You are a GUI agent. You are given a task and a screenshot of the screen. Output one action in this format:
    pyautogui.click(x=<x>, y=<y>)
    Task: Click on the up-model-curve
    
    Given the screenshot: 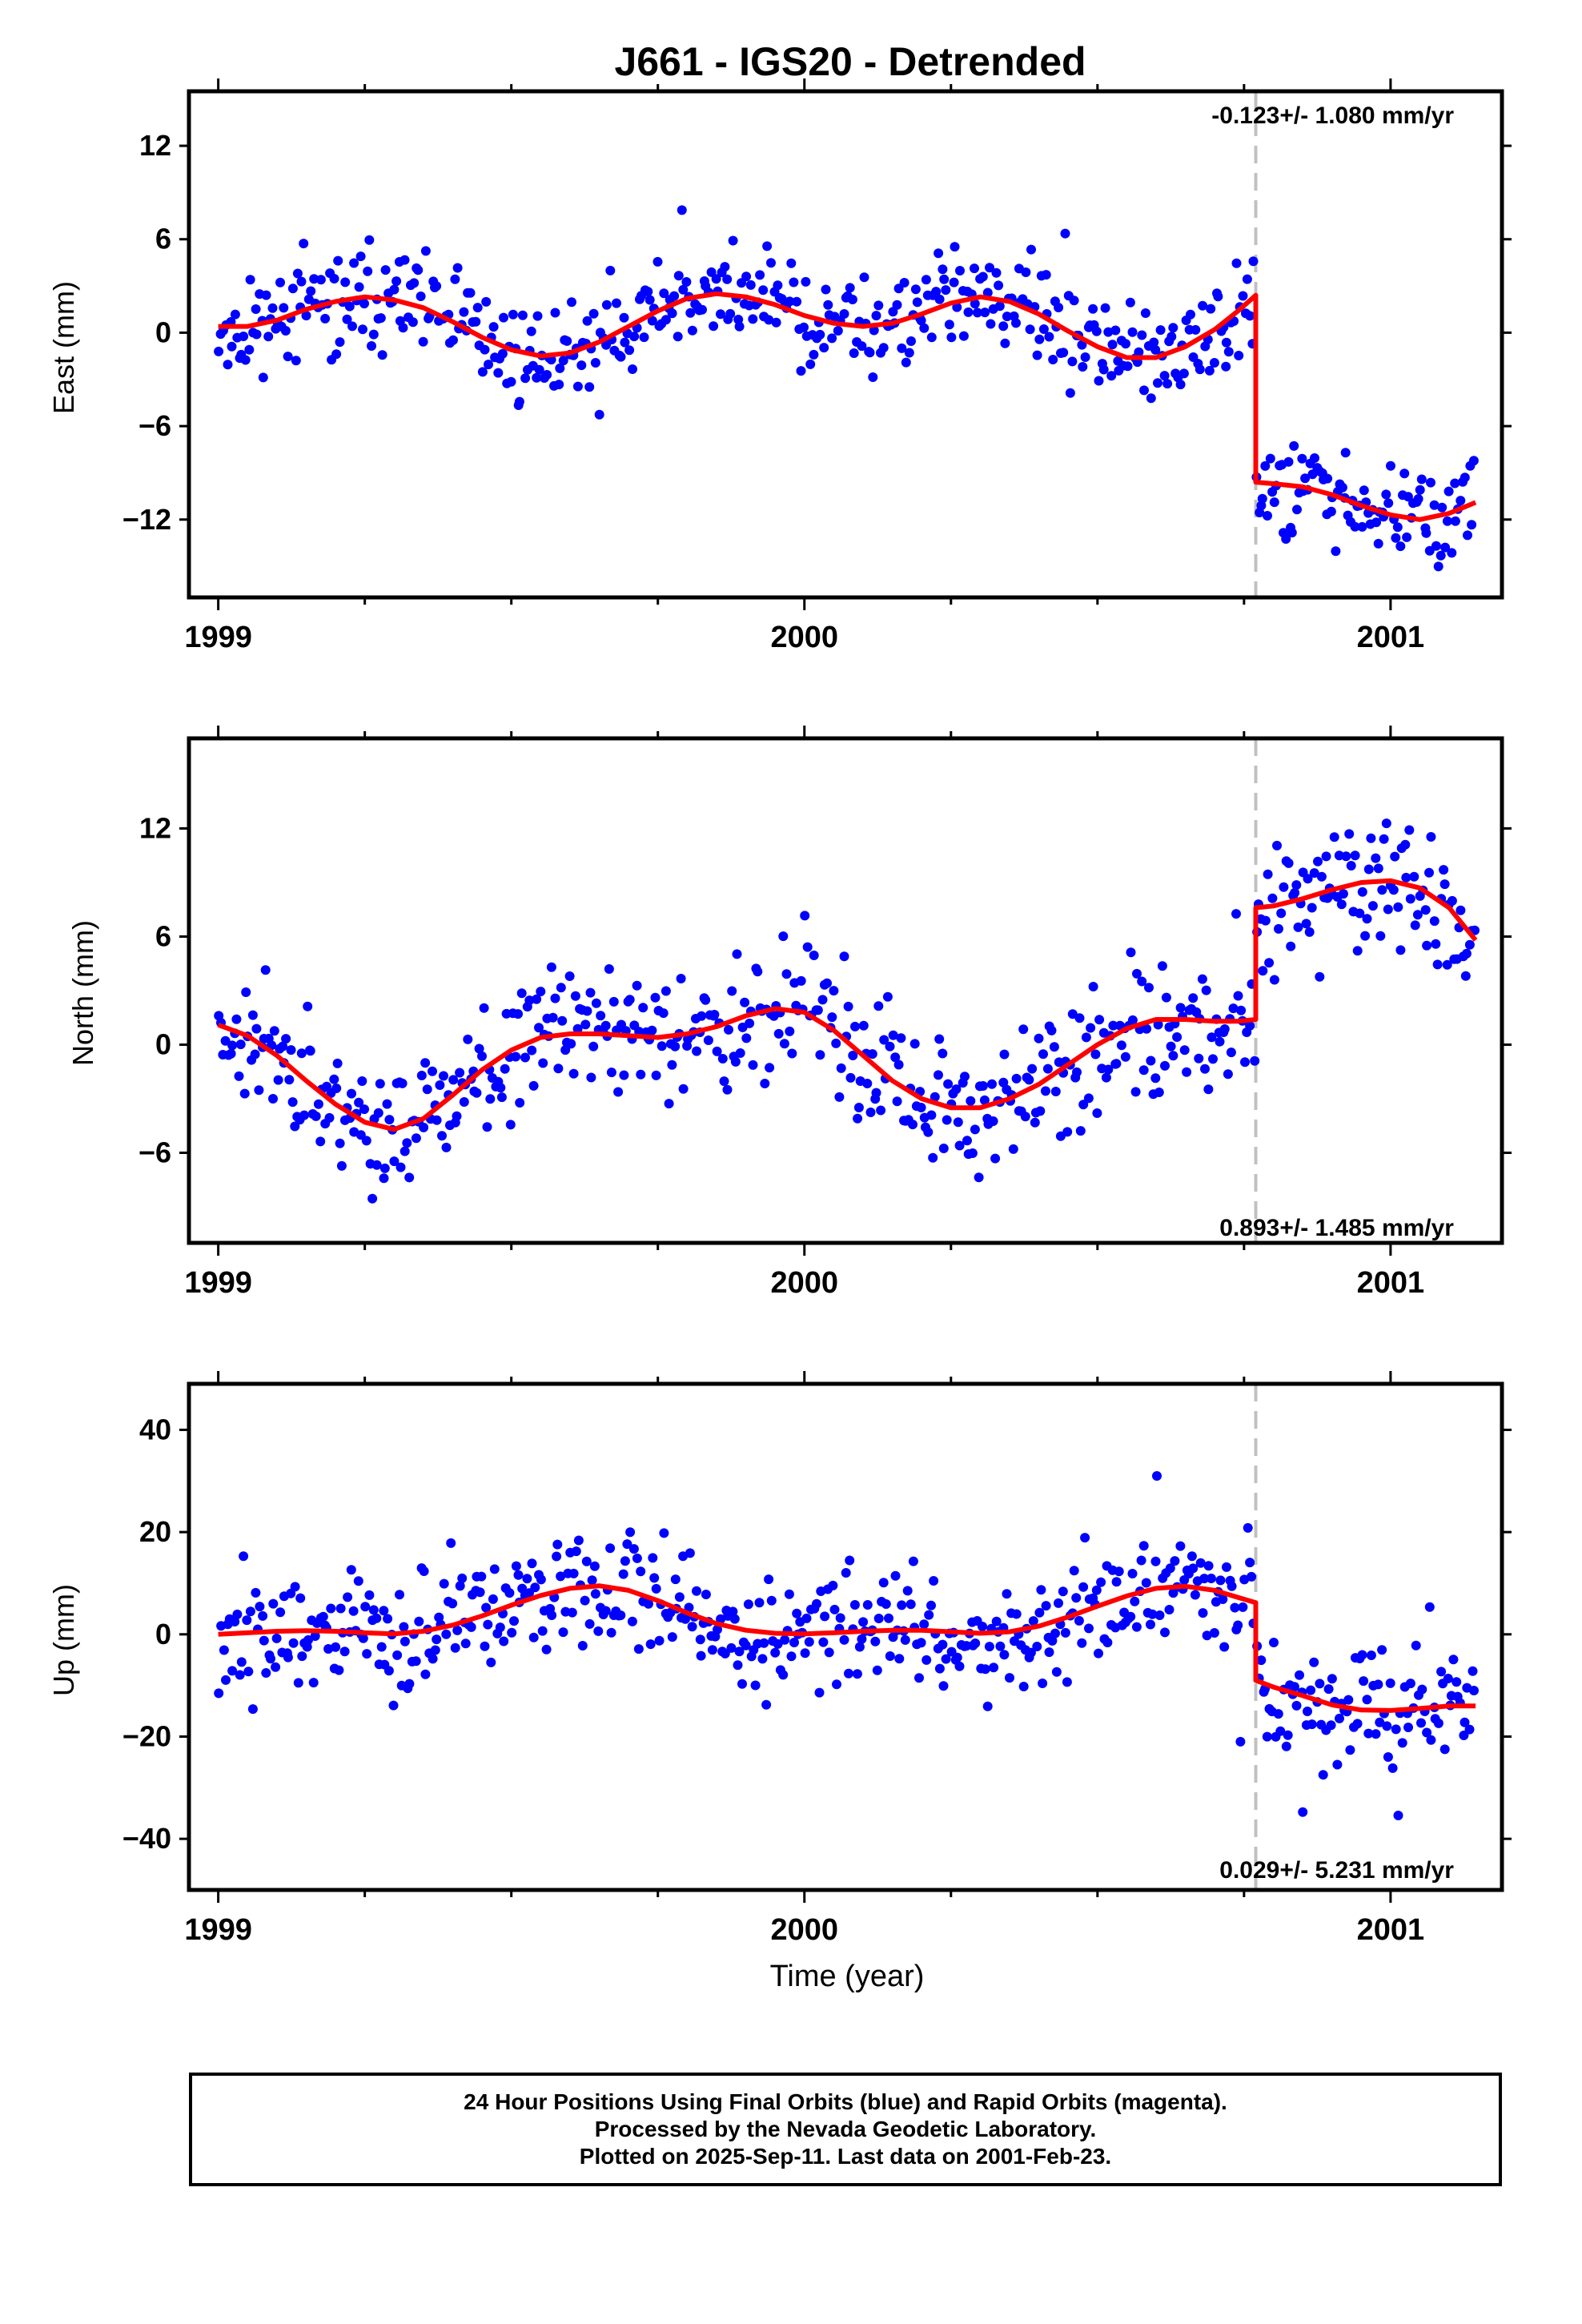 What is the action you would take?
    pyautogui.click(x=847, y=1648)
    